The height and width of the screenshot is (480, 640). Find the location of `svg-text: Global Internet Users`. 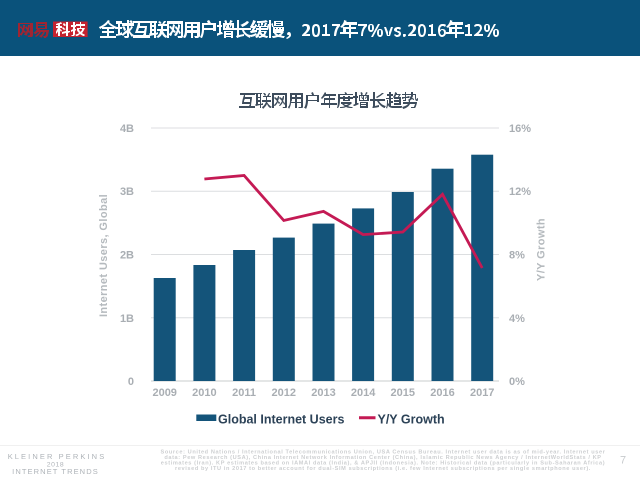

svg-text: Global Internet Users is located at coordinates (281, 420).